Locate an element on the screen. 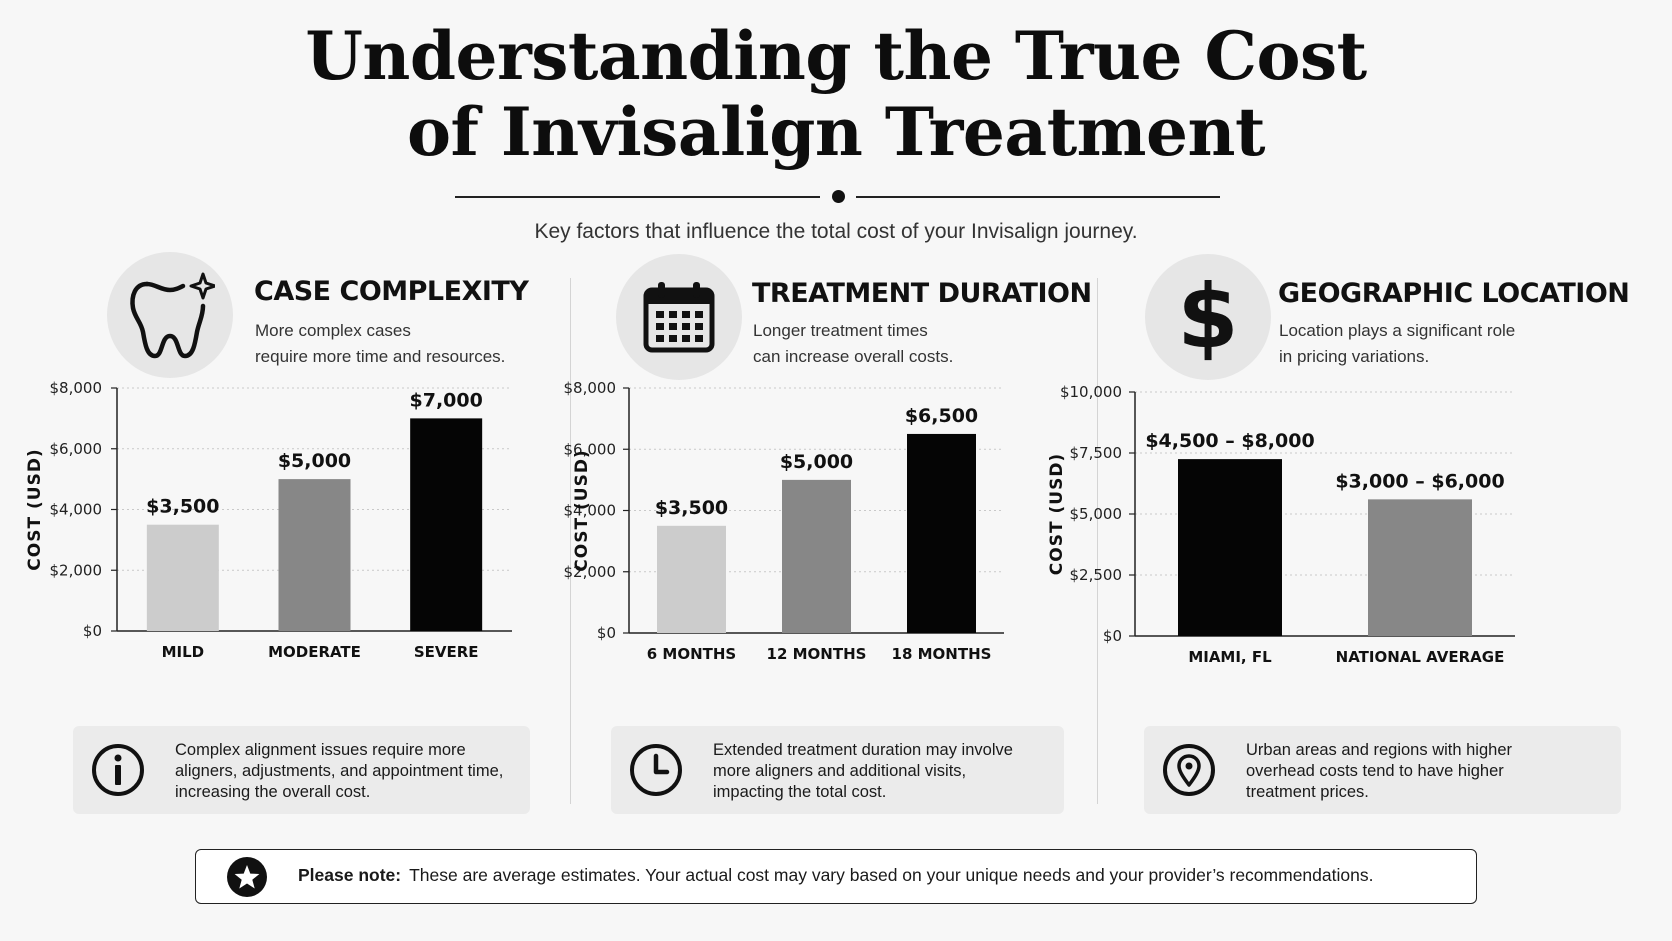  panel-description-line: can increase overall costs. is located at coordinates (853, 356).